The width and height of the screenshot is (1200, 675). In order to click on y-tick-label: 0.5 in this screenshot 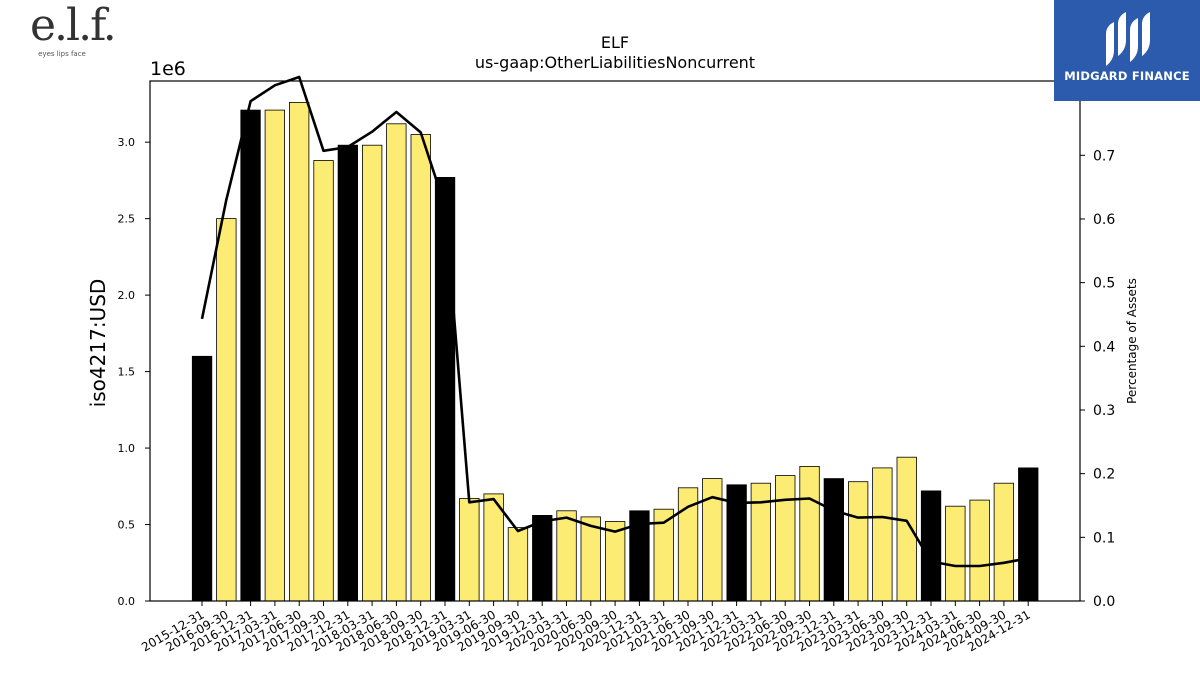, I will do `click(127, 525)`.